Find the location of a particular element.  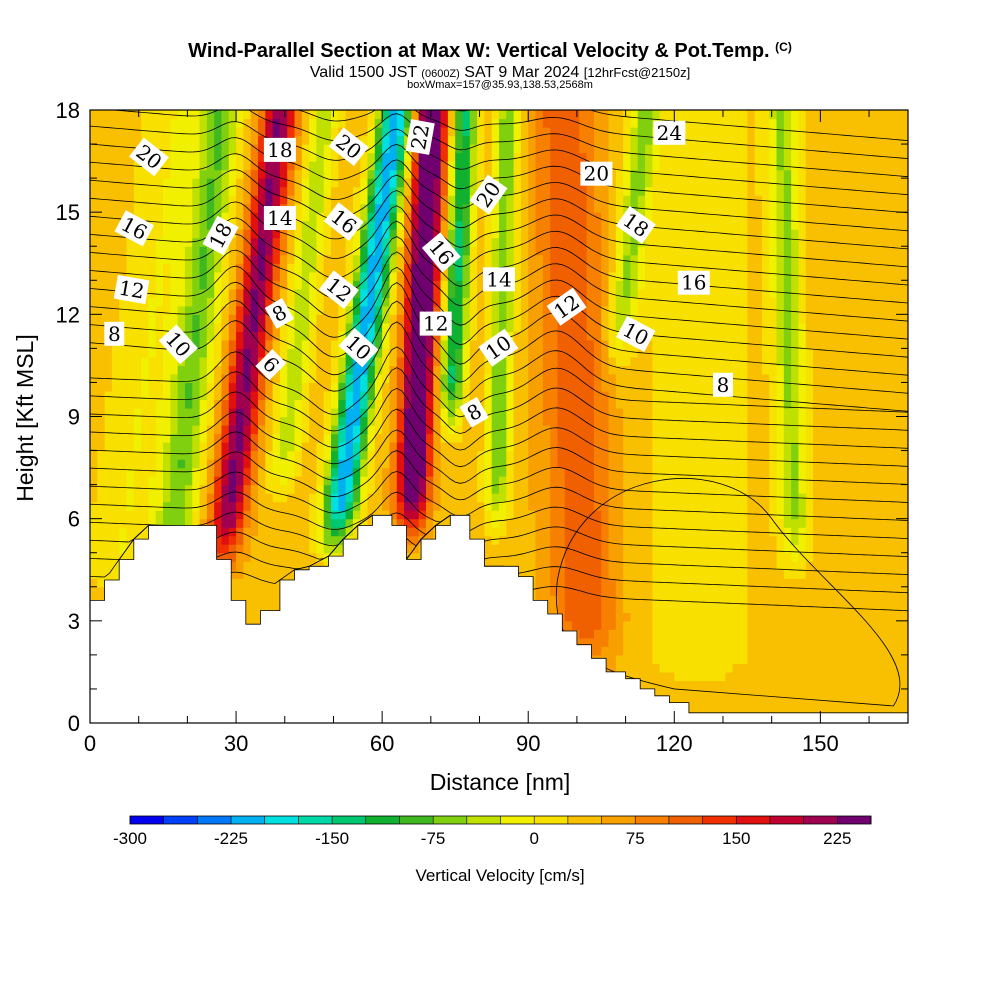

x-tick-label: 120 is located at coordinates (674, 743).